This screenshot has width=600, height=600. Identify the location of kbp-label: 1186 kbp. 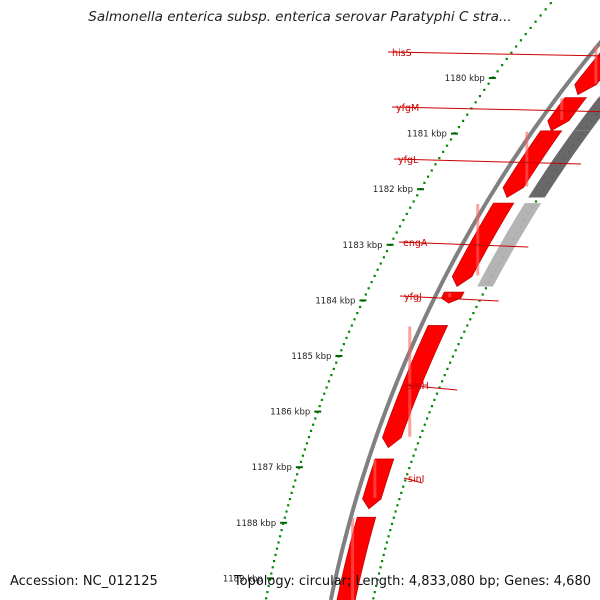
(290, 413).